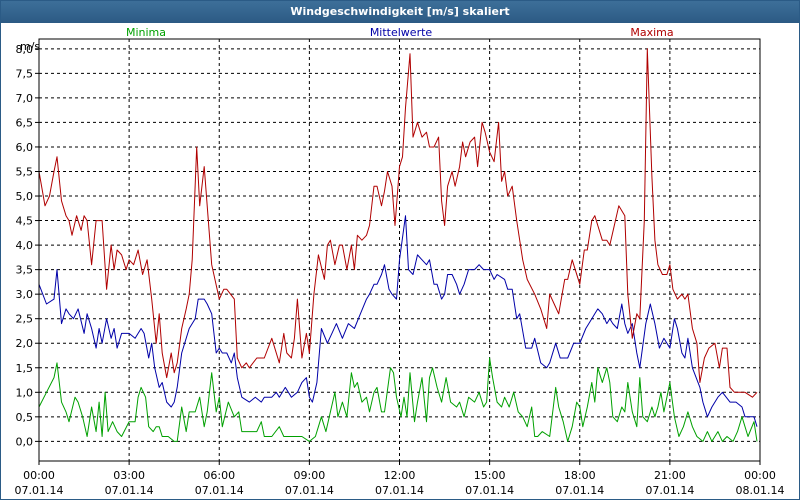 The width and height of the screenshot is (800, 500). I want to click on y-tick-label: 4,5, so click(25, 221).